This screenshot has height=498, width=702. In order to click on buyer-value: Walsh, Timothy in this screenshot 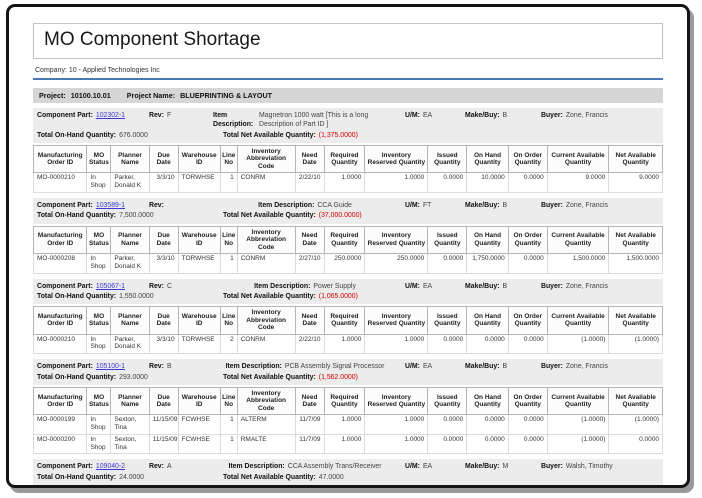, I will do `click(589, 467)`.